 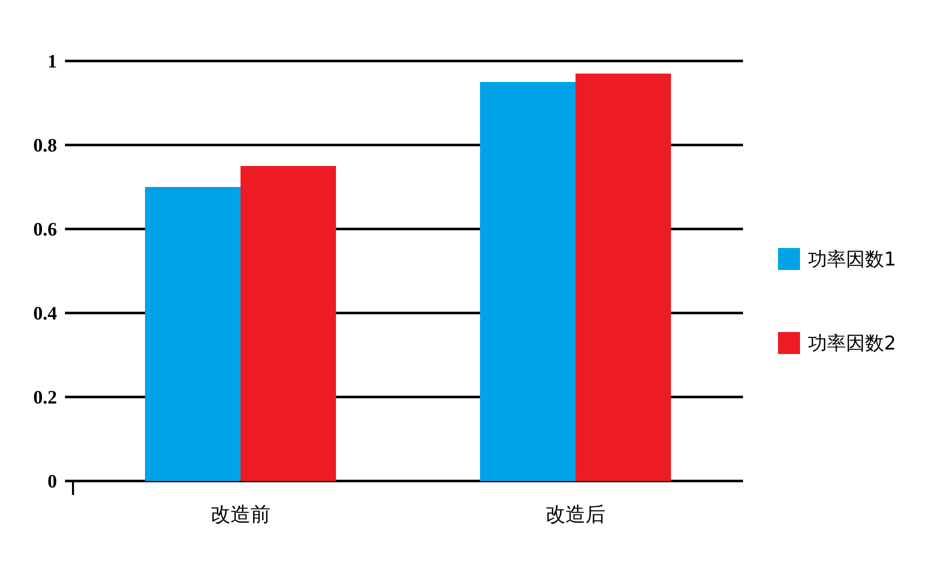 I want to click on y-tick-label: 0.4, so click(x=45, y=314).